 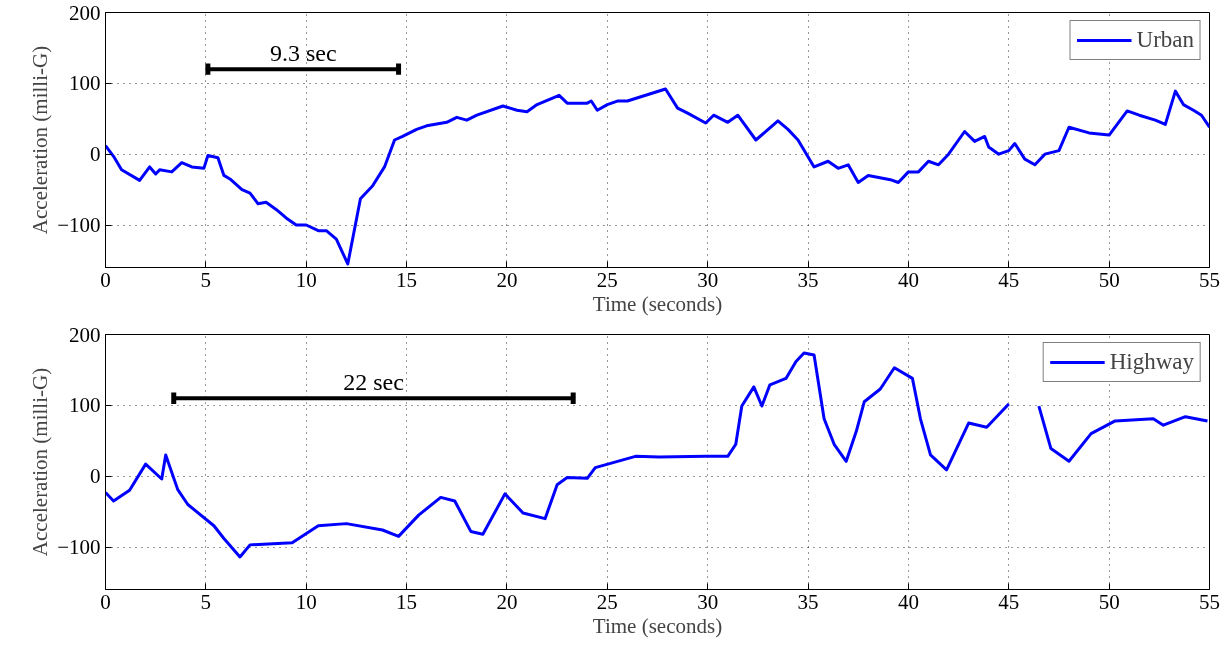 I want to click on annotation: 9.3 sec, so click(x=303, y=53).